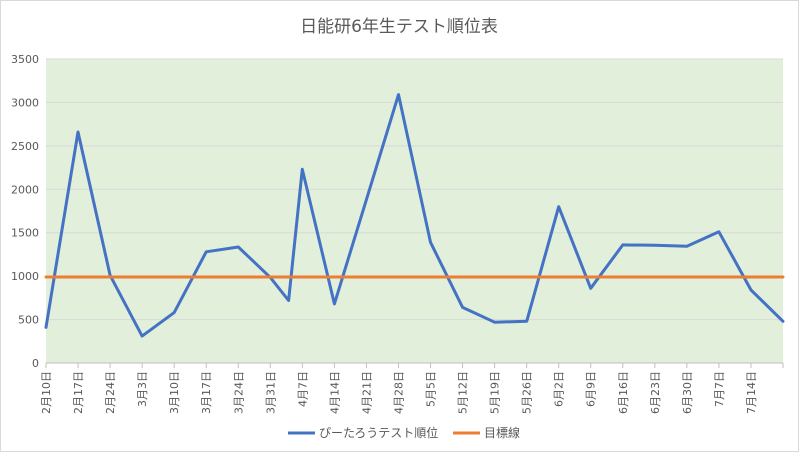  I want to click on y-tick-label: 1500, so click(25, 233).